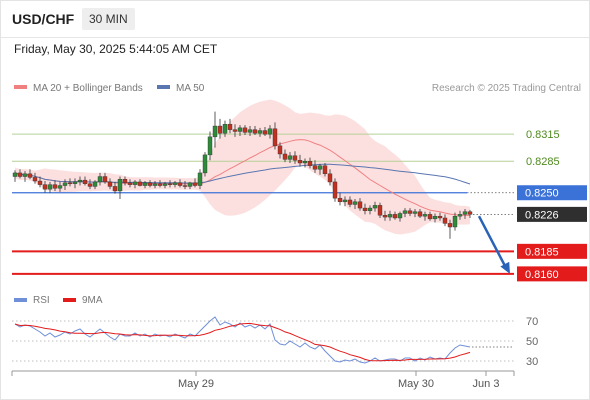 The width and height of the screenshot is (590, 400). What do you see at coordinates (275, 342) in the screenshot?
I see `rsi-panel: 30 50 70` at bounding box center [275, 342].